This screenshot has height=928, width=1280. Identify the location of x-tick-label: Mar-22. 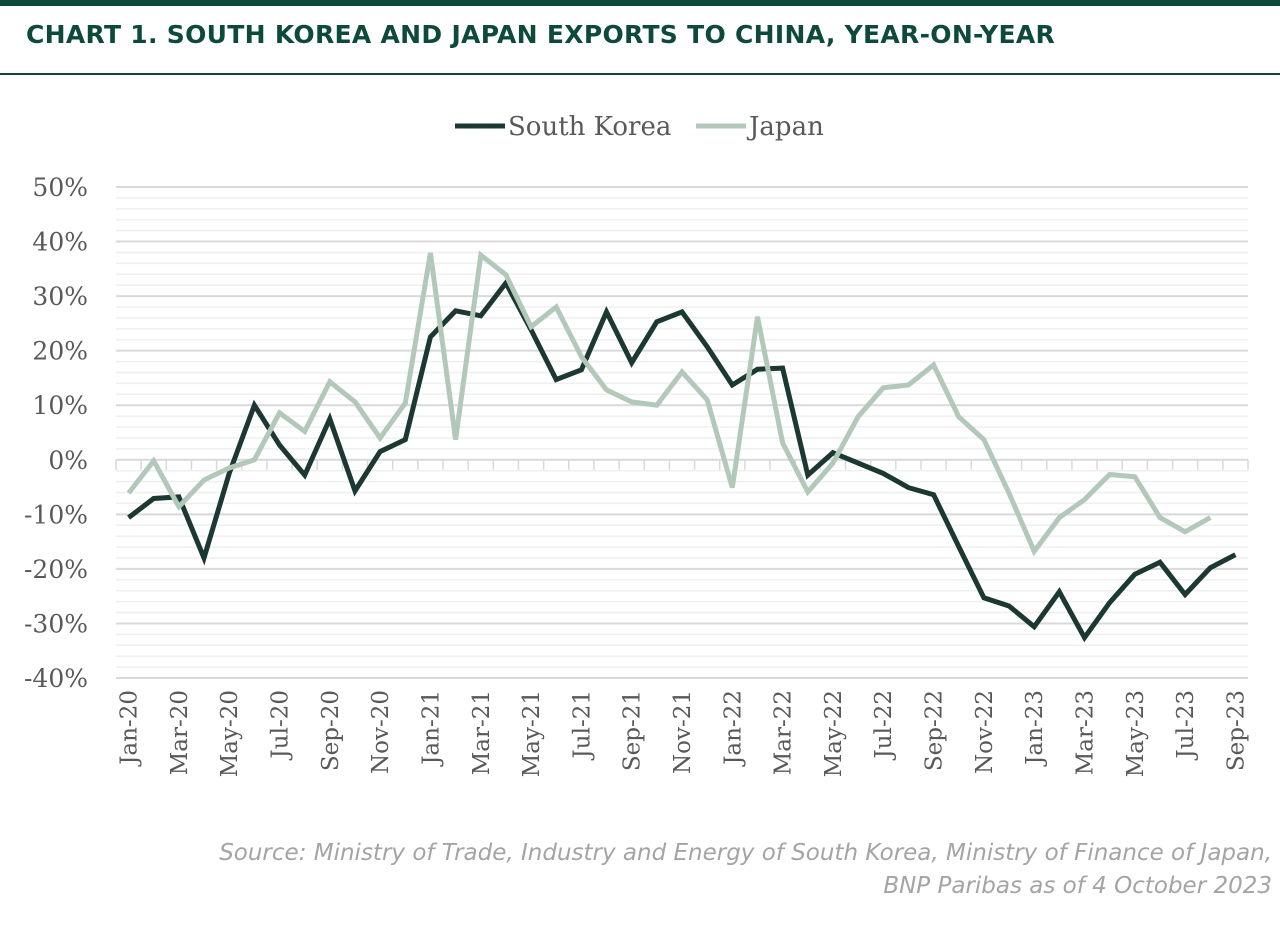
(784, 732).